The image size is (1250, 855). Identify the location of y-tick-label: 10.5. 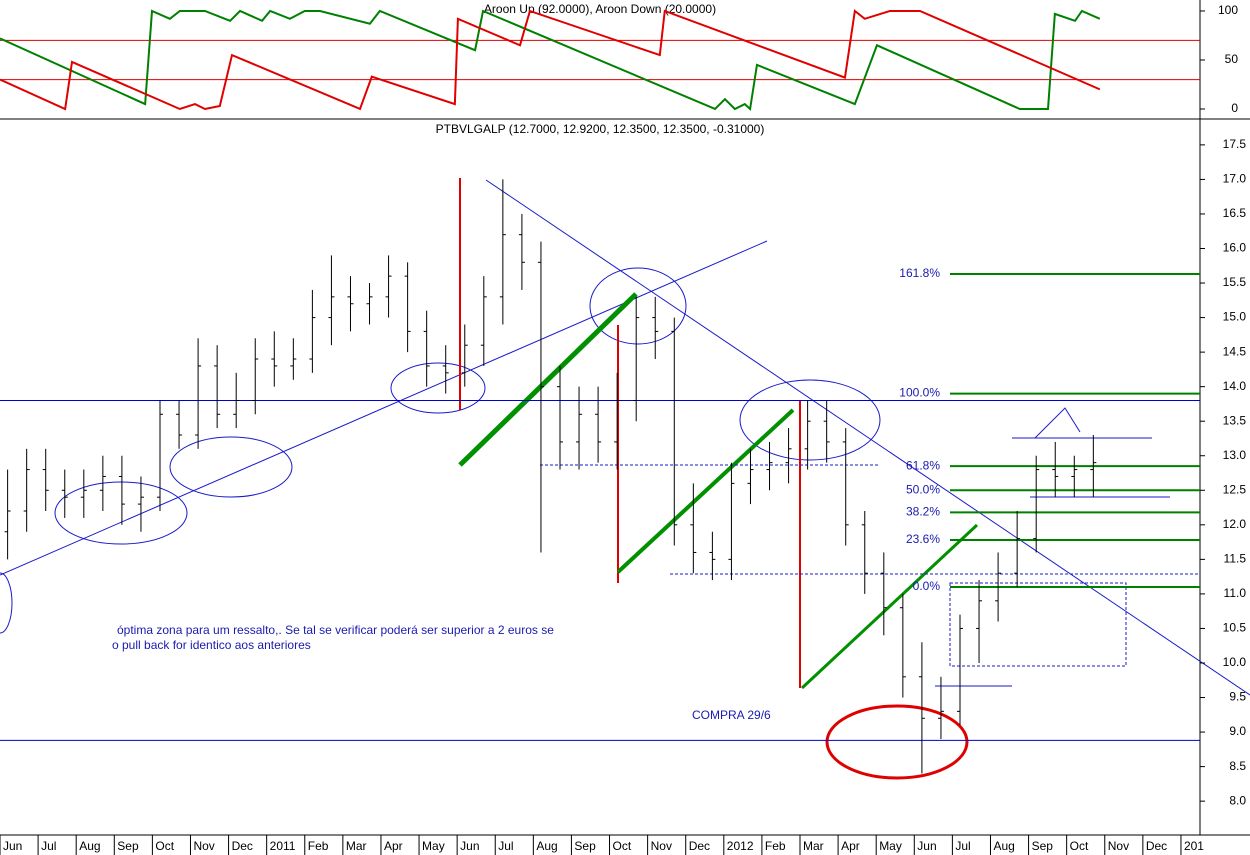
(1235, 628).